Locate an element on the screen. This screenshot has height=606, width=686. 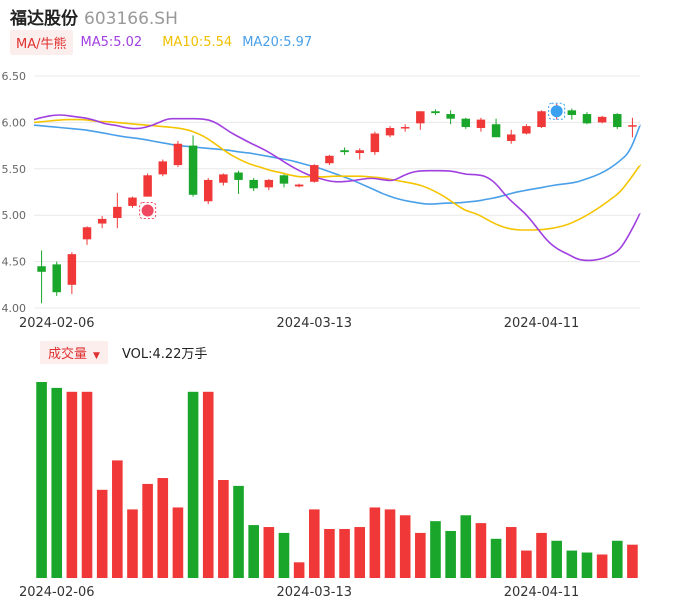
ma10-legend: MA10:5.54 is located at coordinates (197, 42).